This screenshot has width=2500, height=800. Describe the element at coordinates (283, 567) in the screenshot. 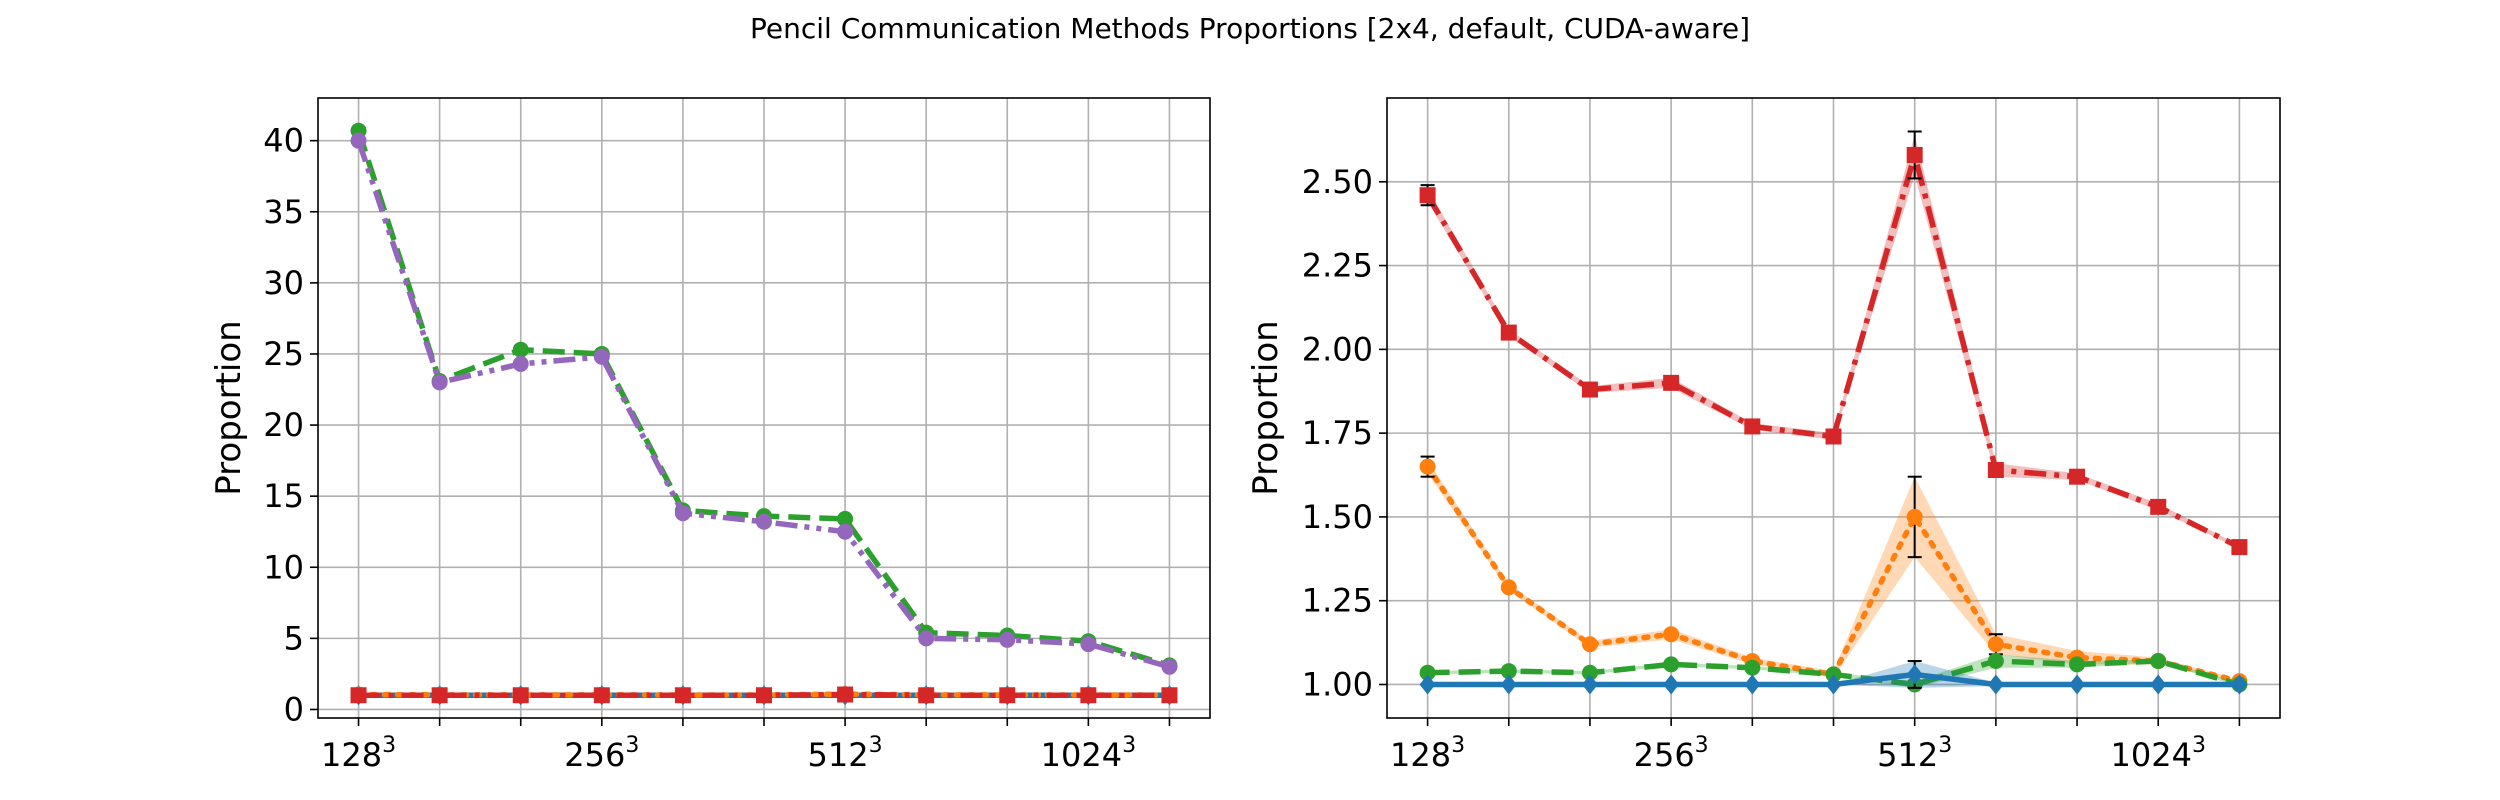

I see `y-tick-label: 10` at that location.